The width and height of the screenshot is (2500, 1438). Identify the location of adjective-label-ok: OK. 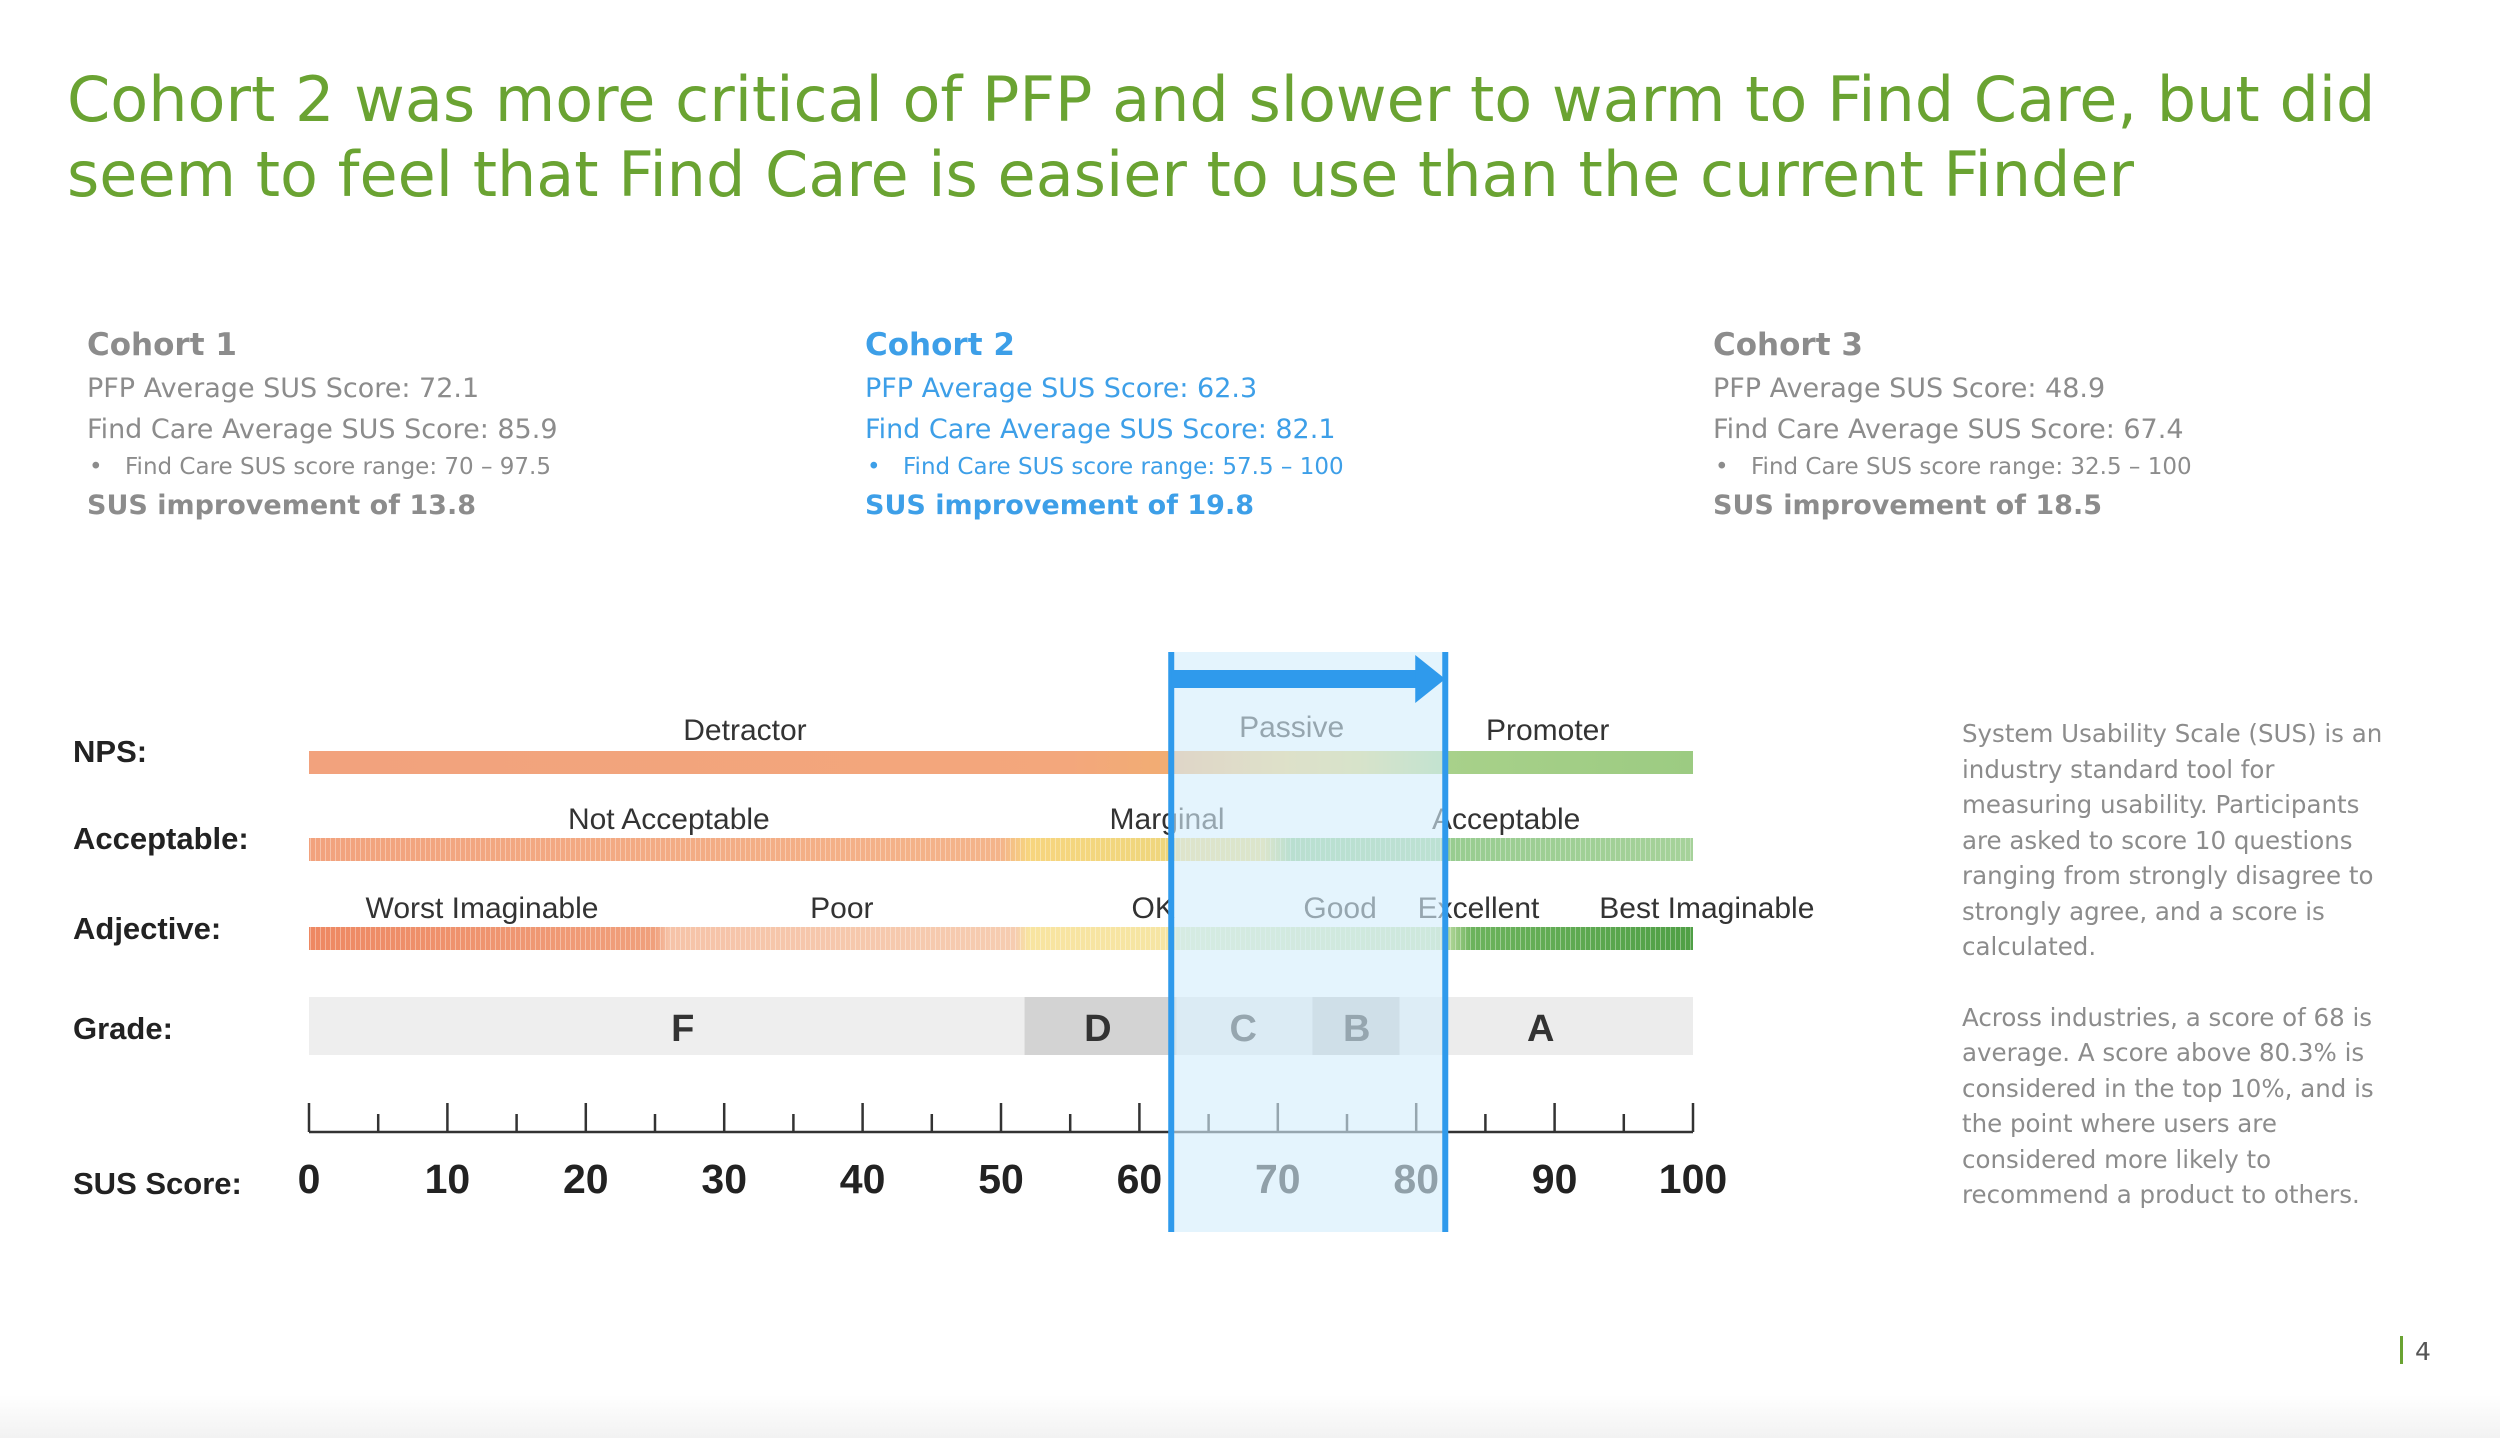
(1153, 908).